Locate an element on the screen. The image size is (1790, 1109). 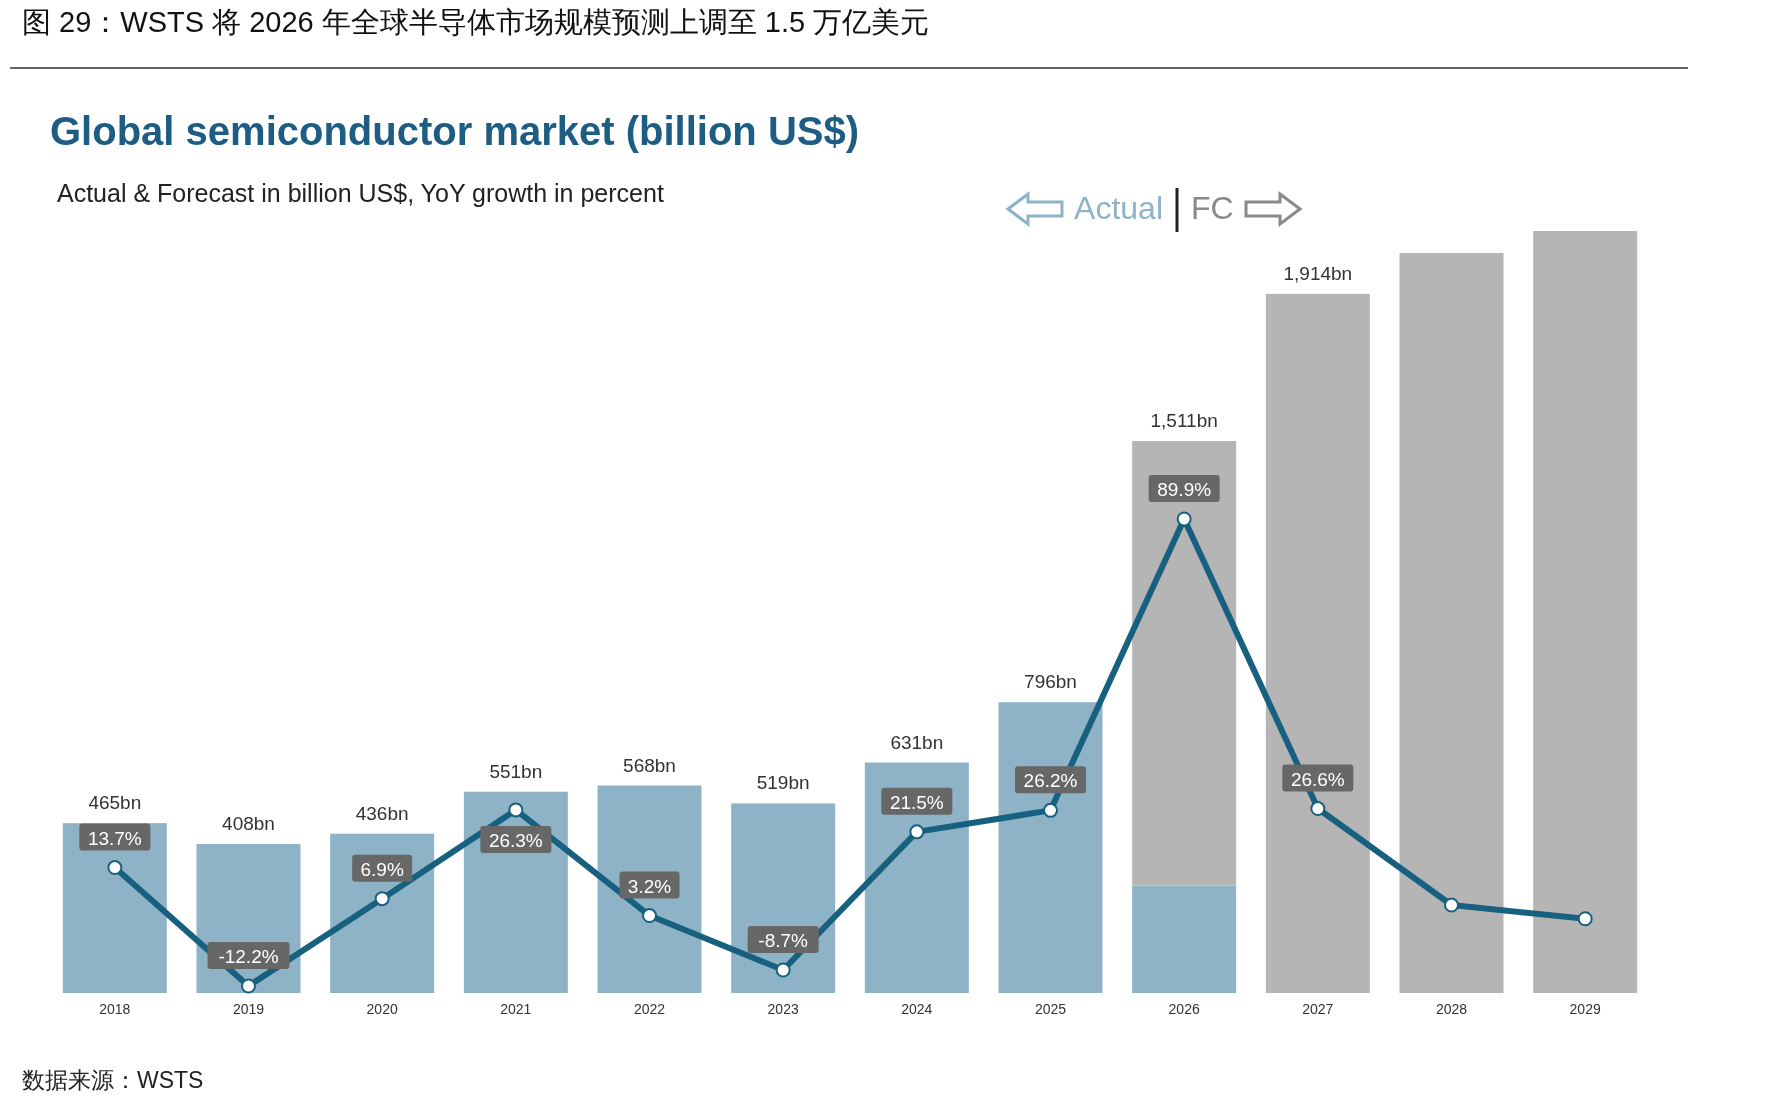
data-label: 796bn is located at coordinates (1050, 682).